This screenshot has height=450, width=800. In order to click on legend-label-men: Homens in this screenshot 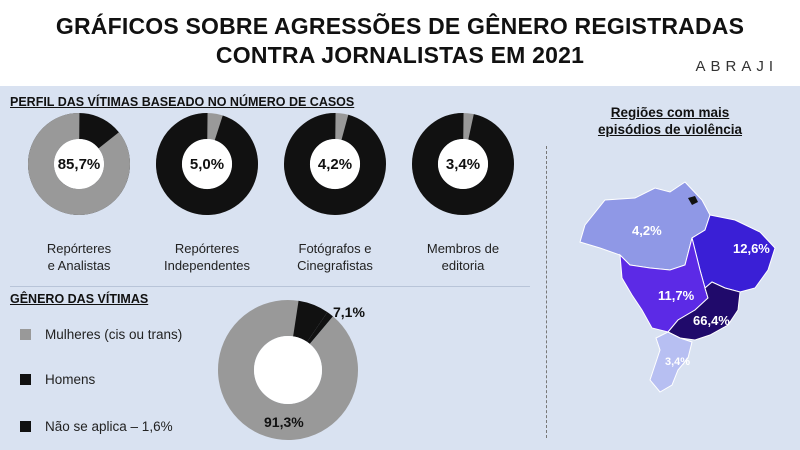, I will do `click(70, 379)`.